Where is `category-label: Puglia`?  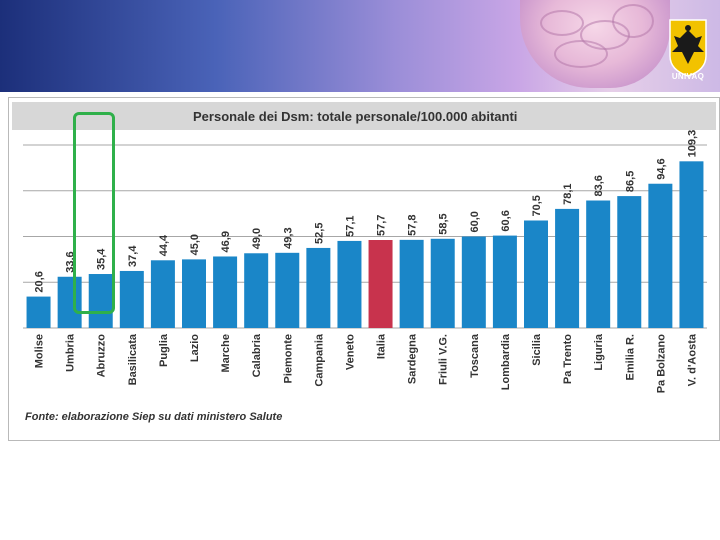
category-label: Puglia is located at coordinates (164, 350).